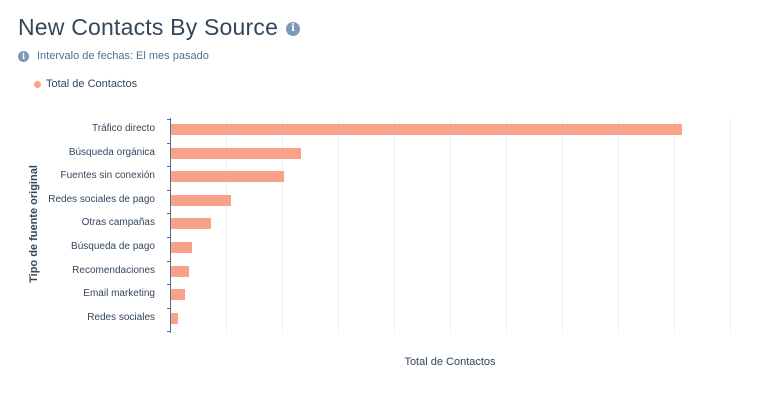 This screenshot has width=782, height=400. I want to click on legend-label: Total de Contactos, so click(92, 84).